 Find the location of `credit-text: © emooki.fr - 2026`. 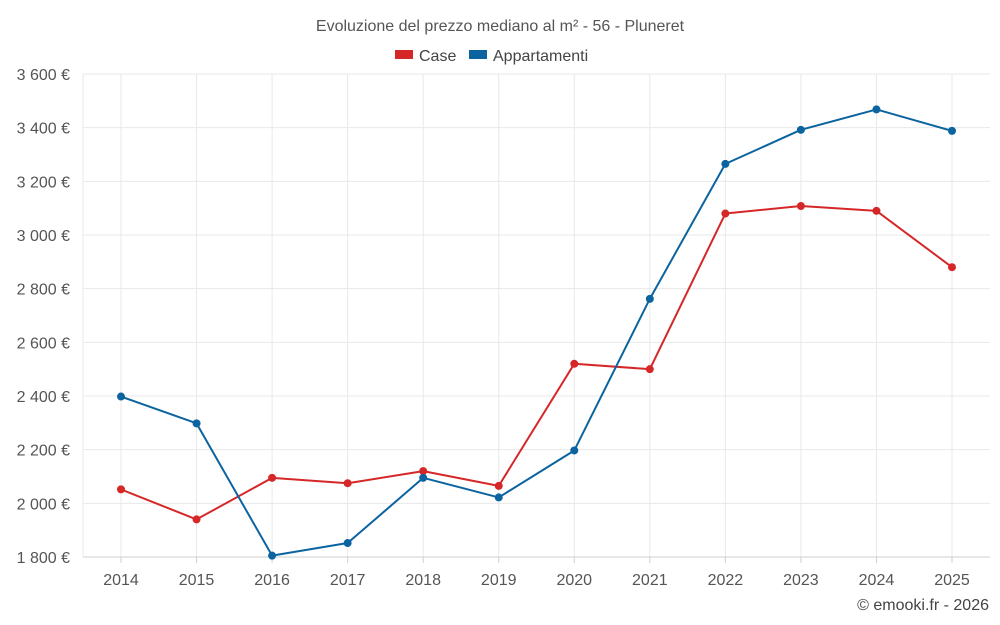

credit-text: © emooki.fr - 2026 is located at coordinates (923, 605).